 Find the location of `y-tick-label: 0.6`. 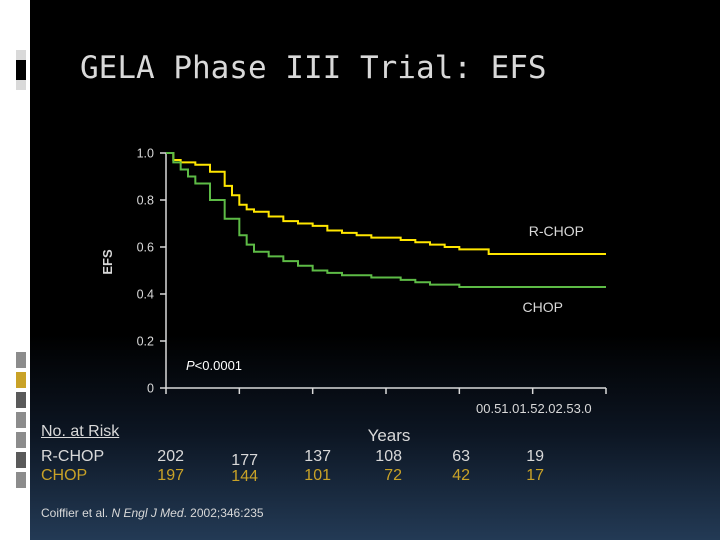

y-tick-label: 0.6 is located at coordinates (145, 248).